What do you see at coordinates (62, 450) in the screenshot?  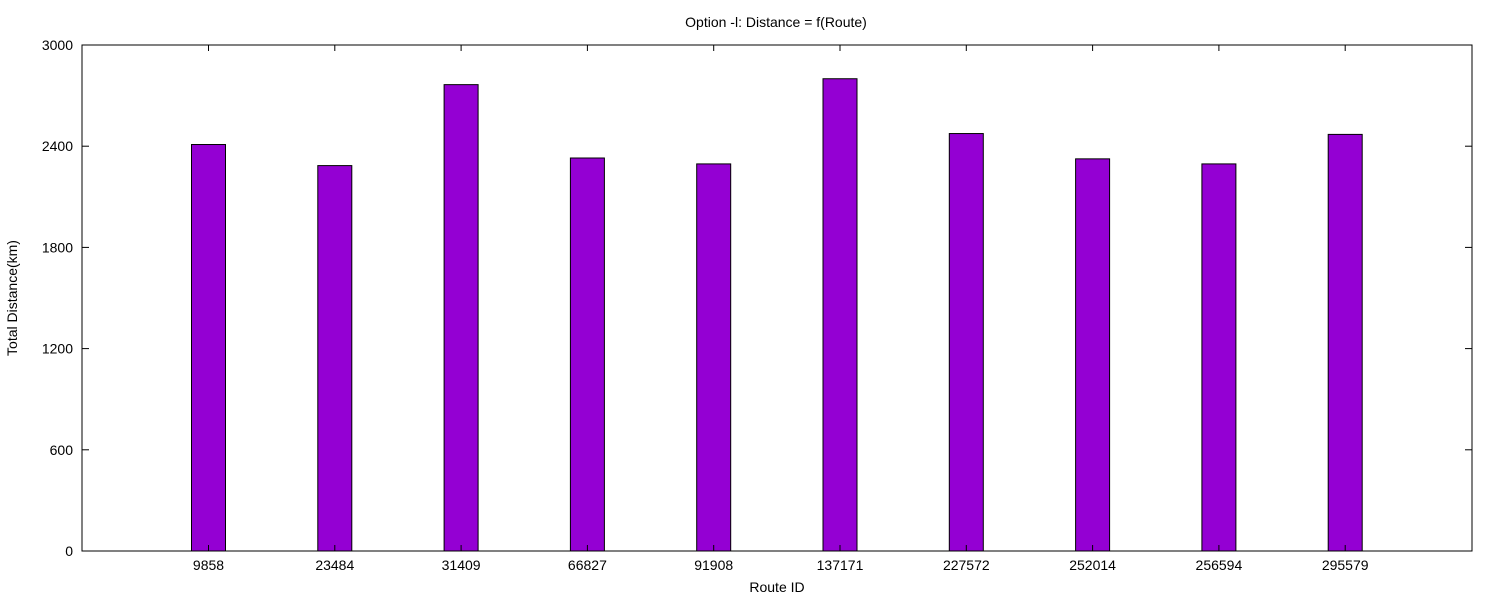 I see `y-tick-label-600: 600` at bounding box center [62, 450].